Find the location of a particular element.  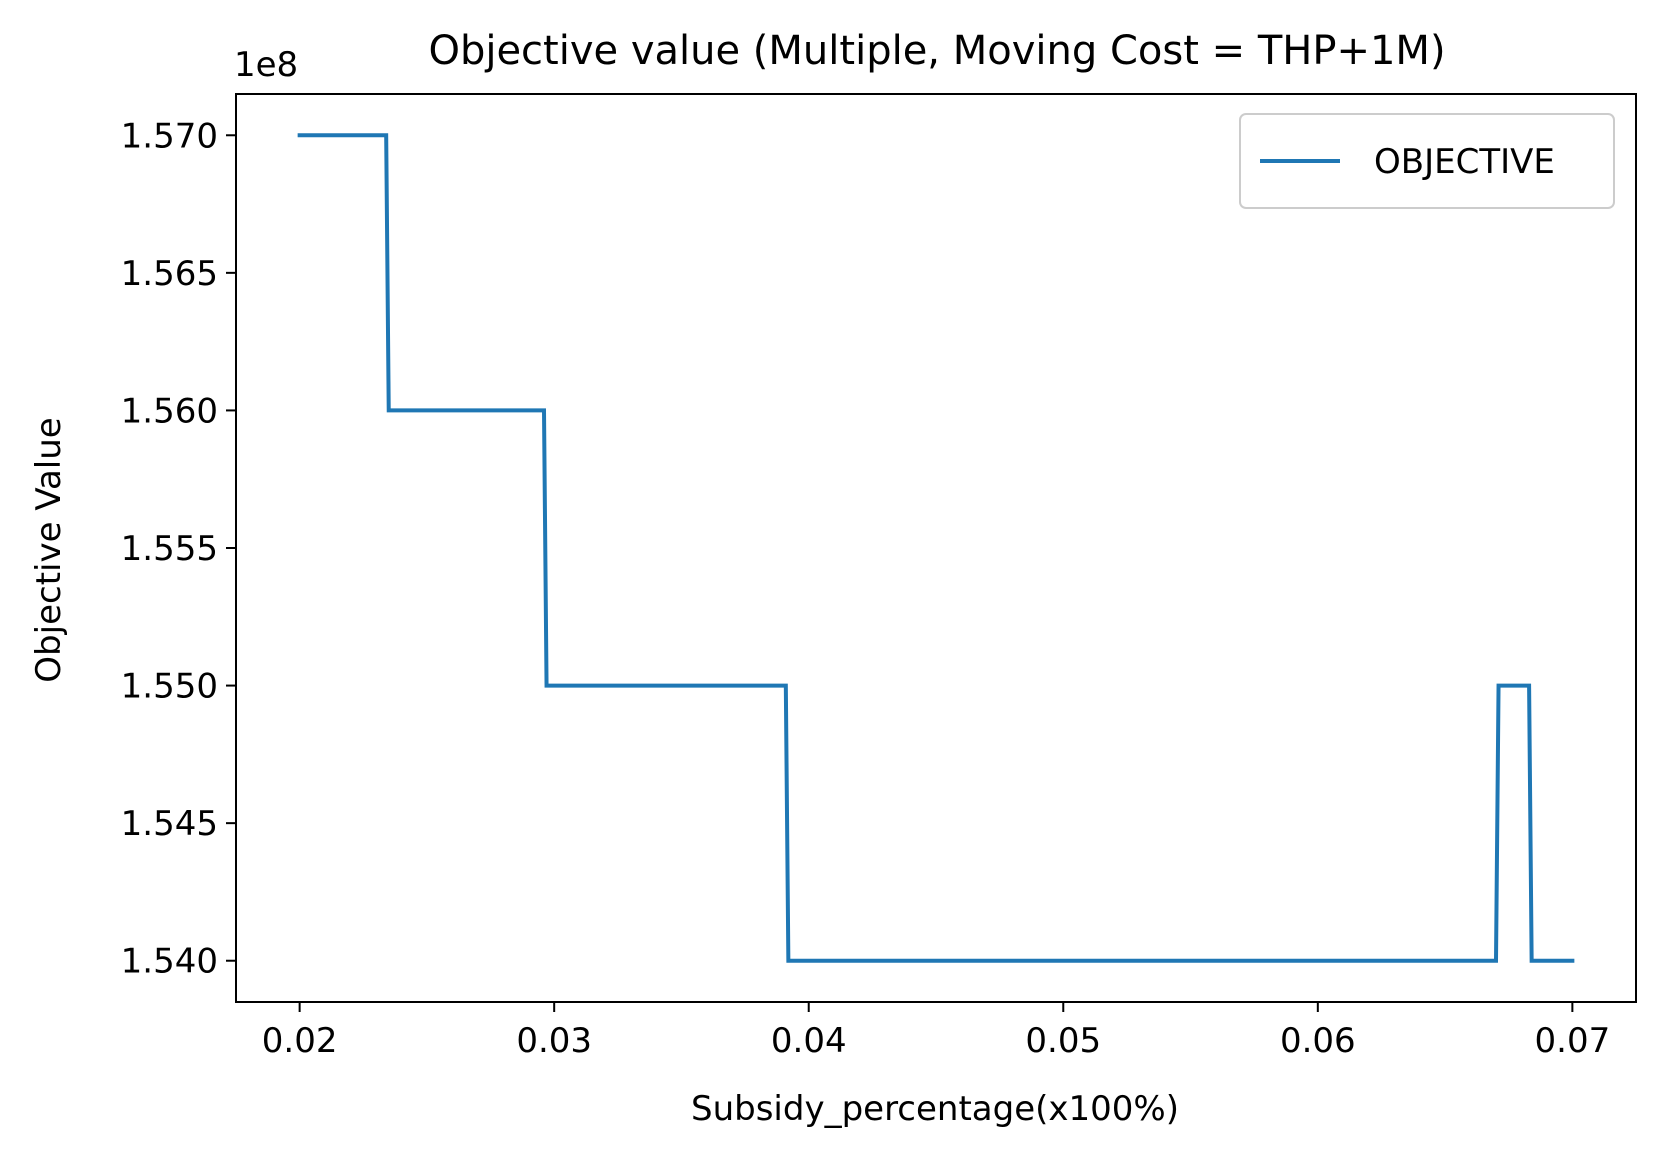

x-tick-label: 0.03 is located at coordinates (554, 1041).